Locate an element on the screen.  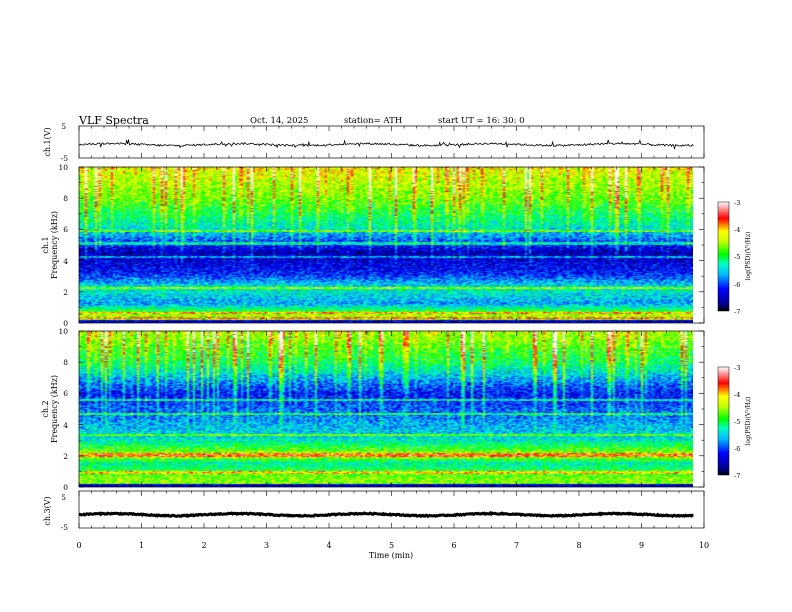
ch3-voltage-panel: 5 -5 ch.3(V) is located at coordinates (374, 511).